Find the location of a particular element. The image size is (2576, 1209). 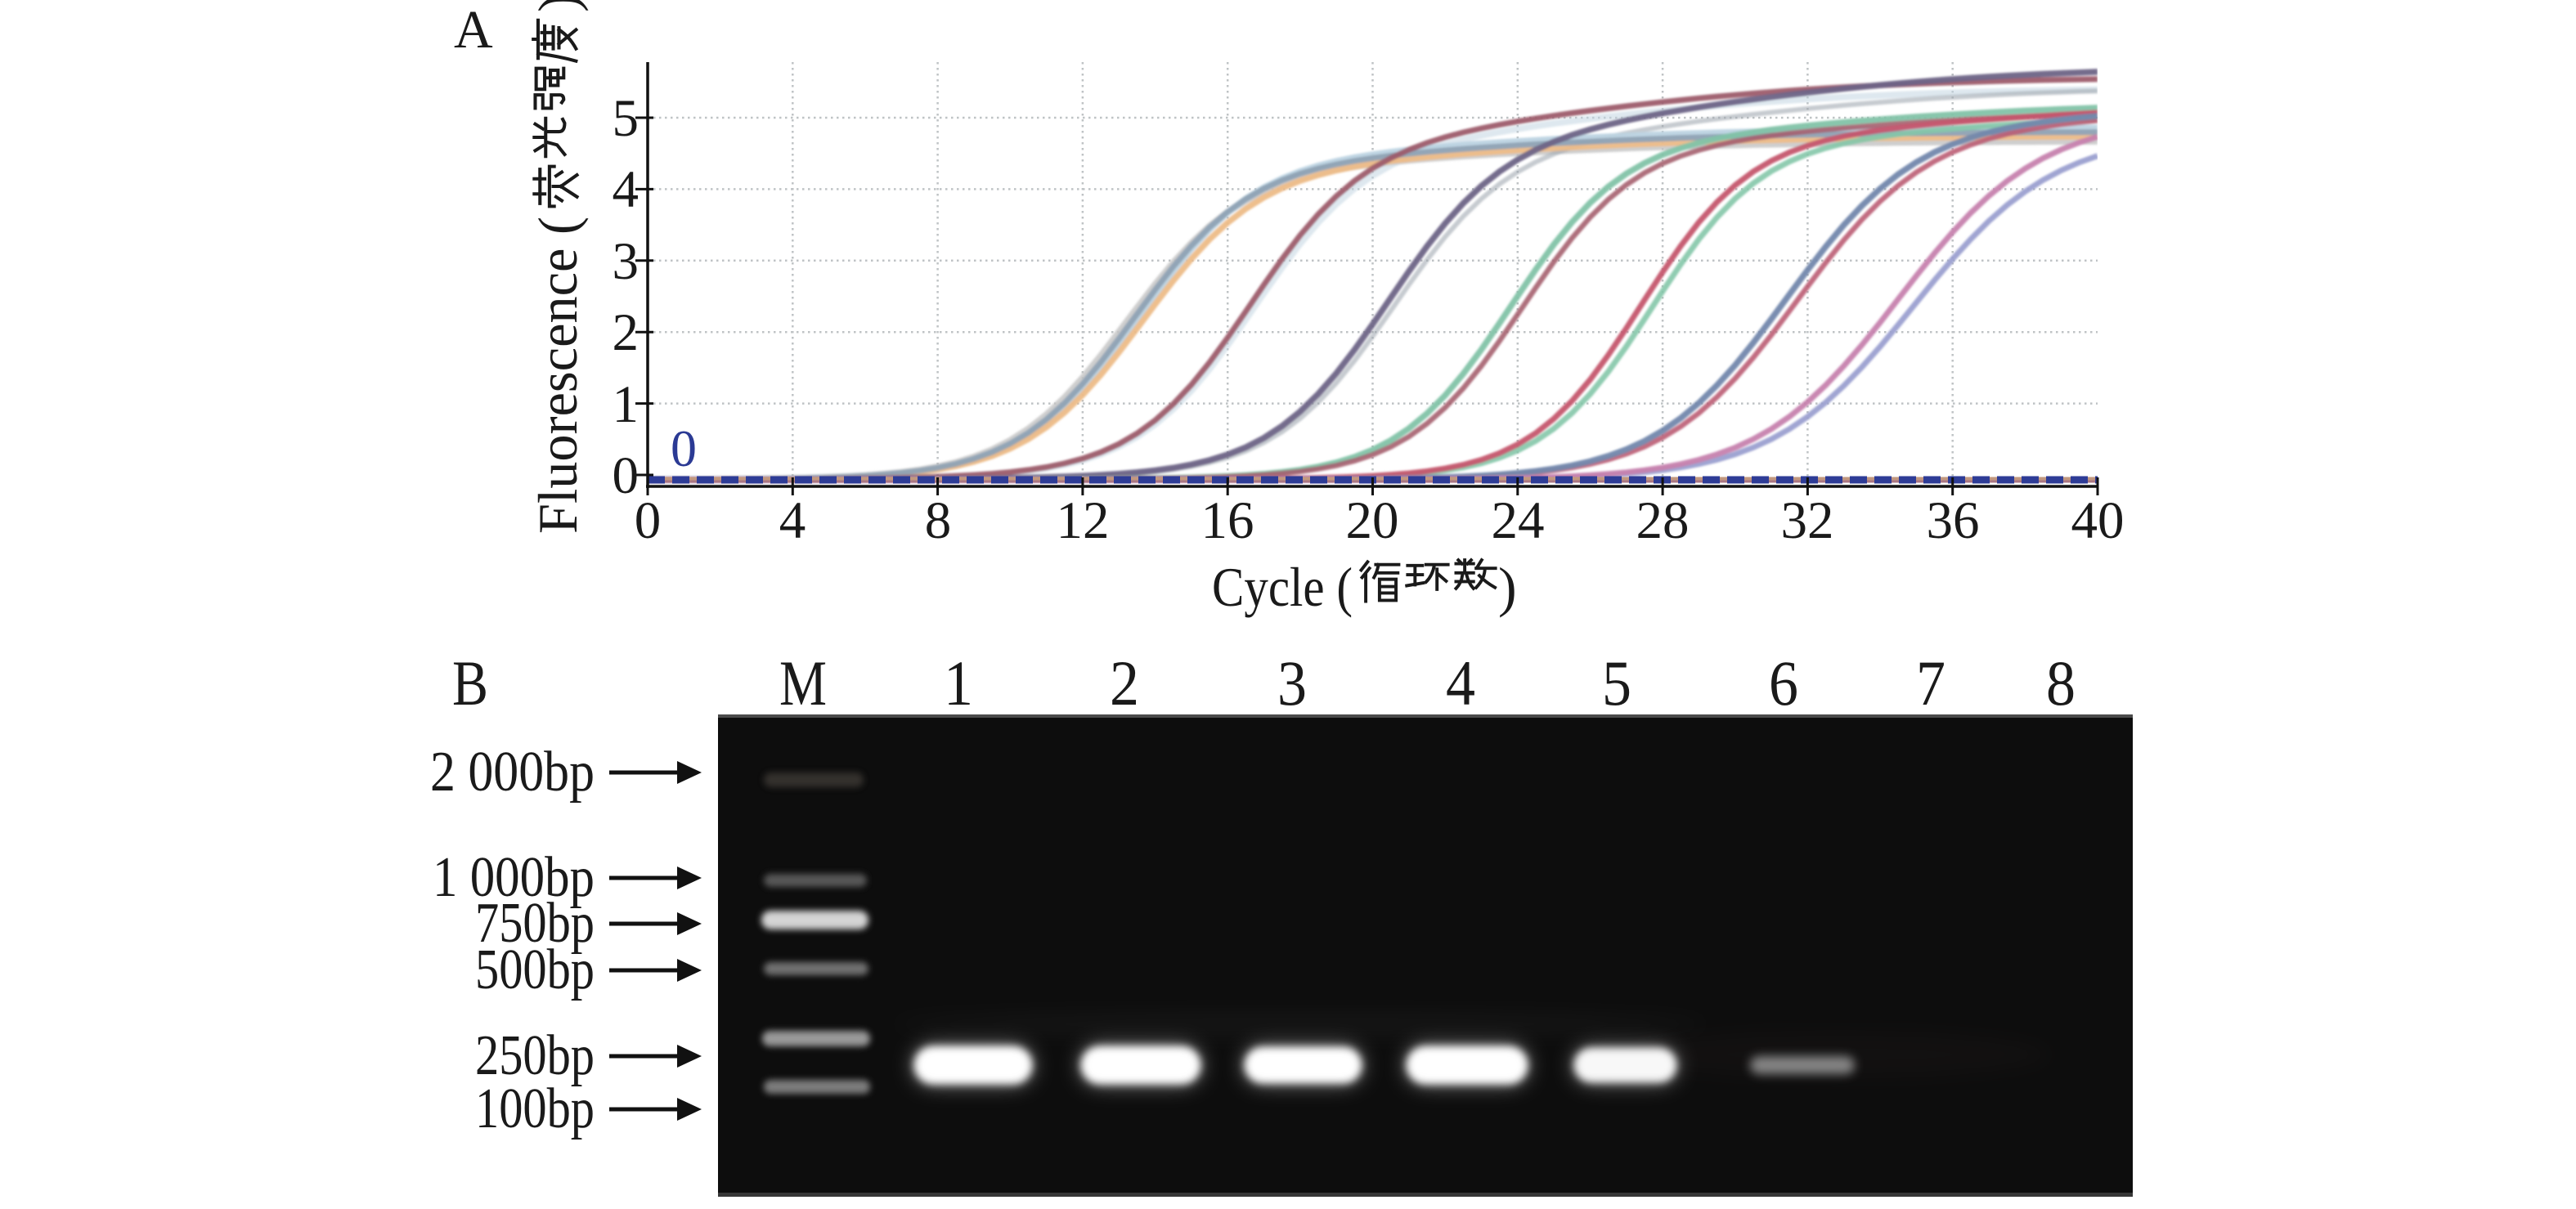

svg-text: 7 is located at coordinates (1930, 683).